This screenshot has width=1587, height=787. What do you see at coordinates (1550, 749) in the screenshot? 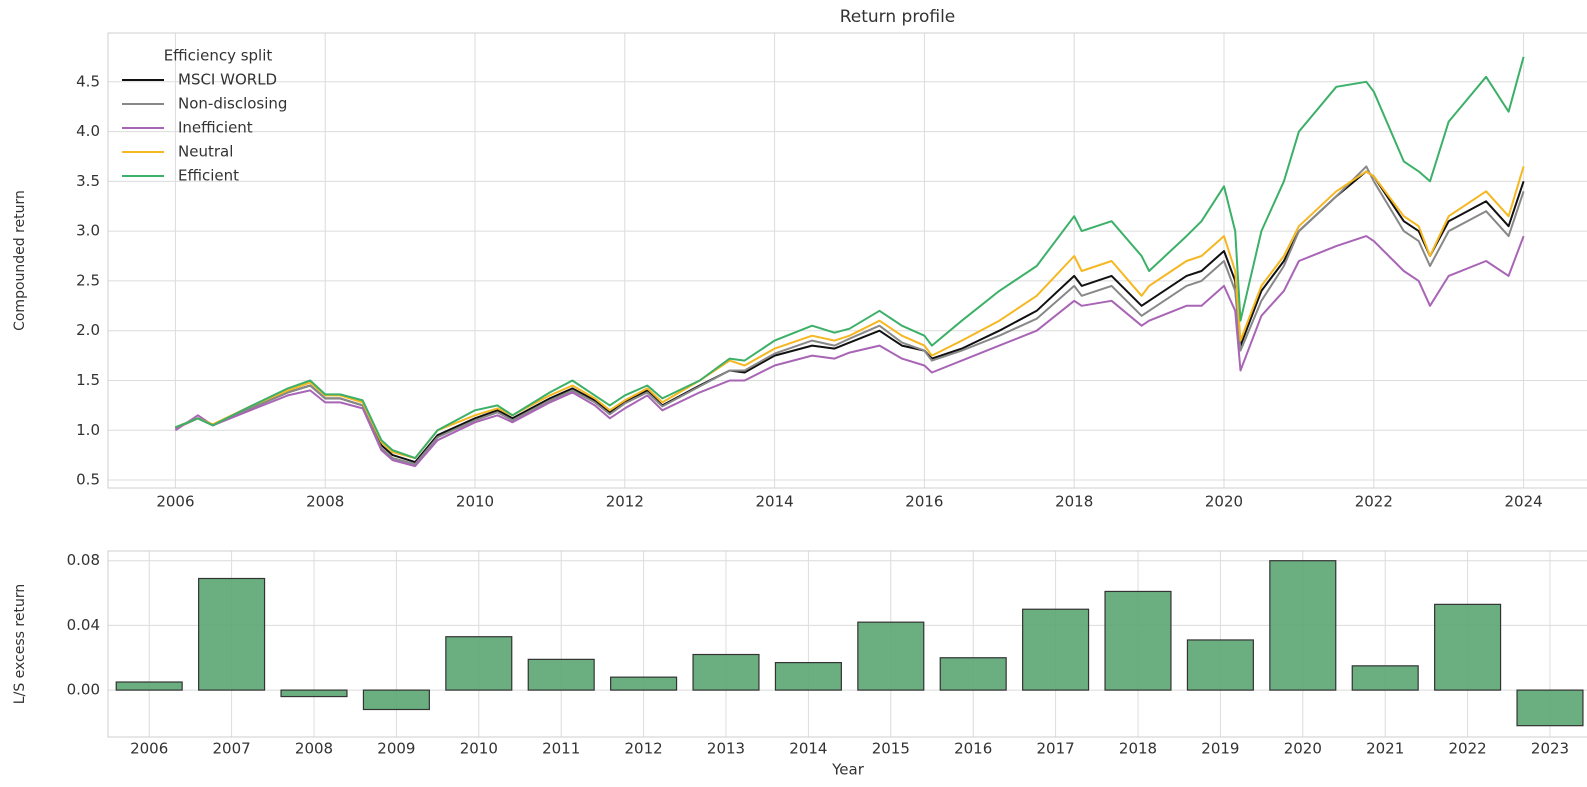
I see `x-tick-label: 2023` at bounding box center [1550, 749].